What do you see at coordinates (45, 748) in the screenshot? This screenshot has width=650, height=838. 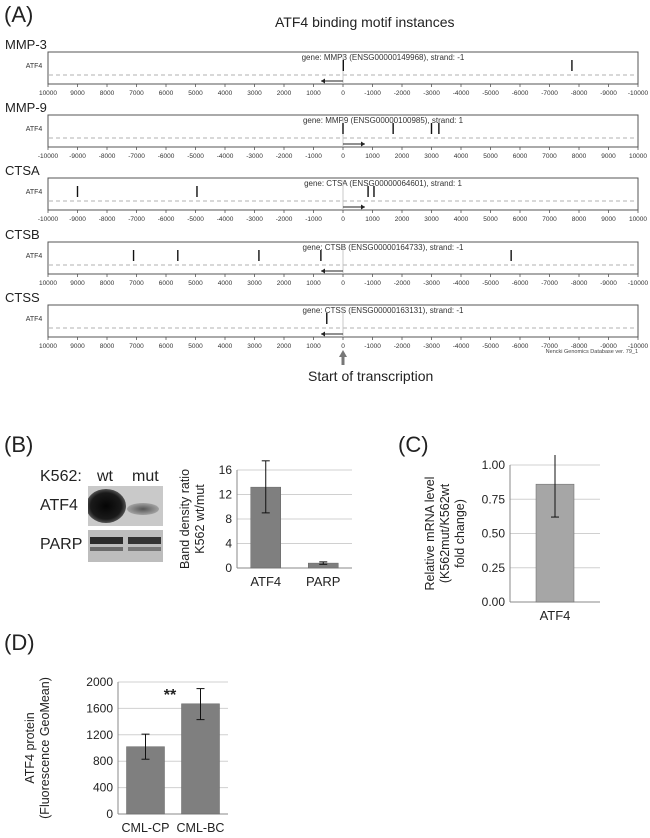 I see `y-axis-label: (Fluorescence GeoMean)` at bounding box center [45, 748].